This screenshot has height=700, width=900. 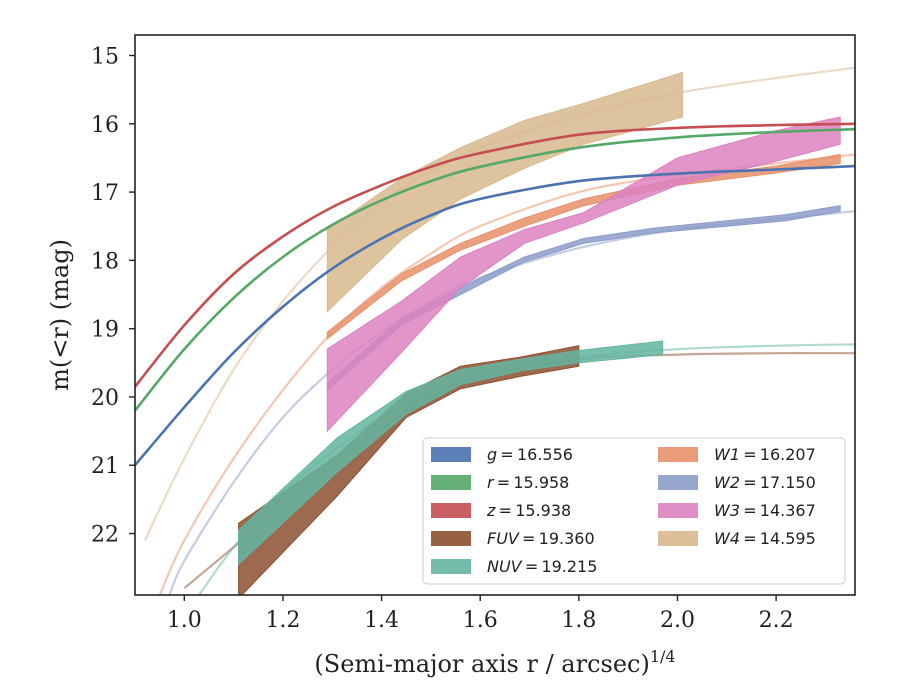 What do you see at coordinates (282, 620) in the screenshot?
I see `x-tick-label: 1.2` at bounding box center [282, 620].